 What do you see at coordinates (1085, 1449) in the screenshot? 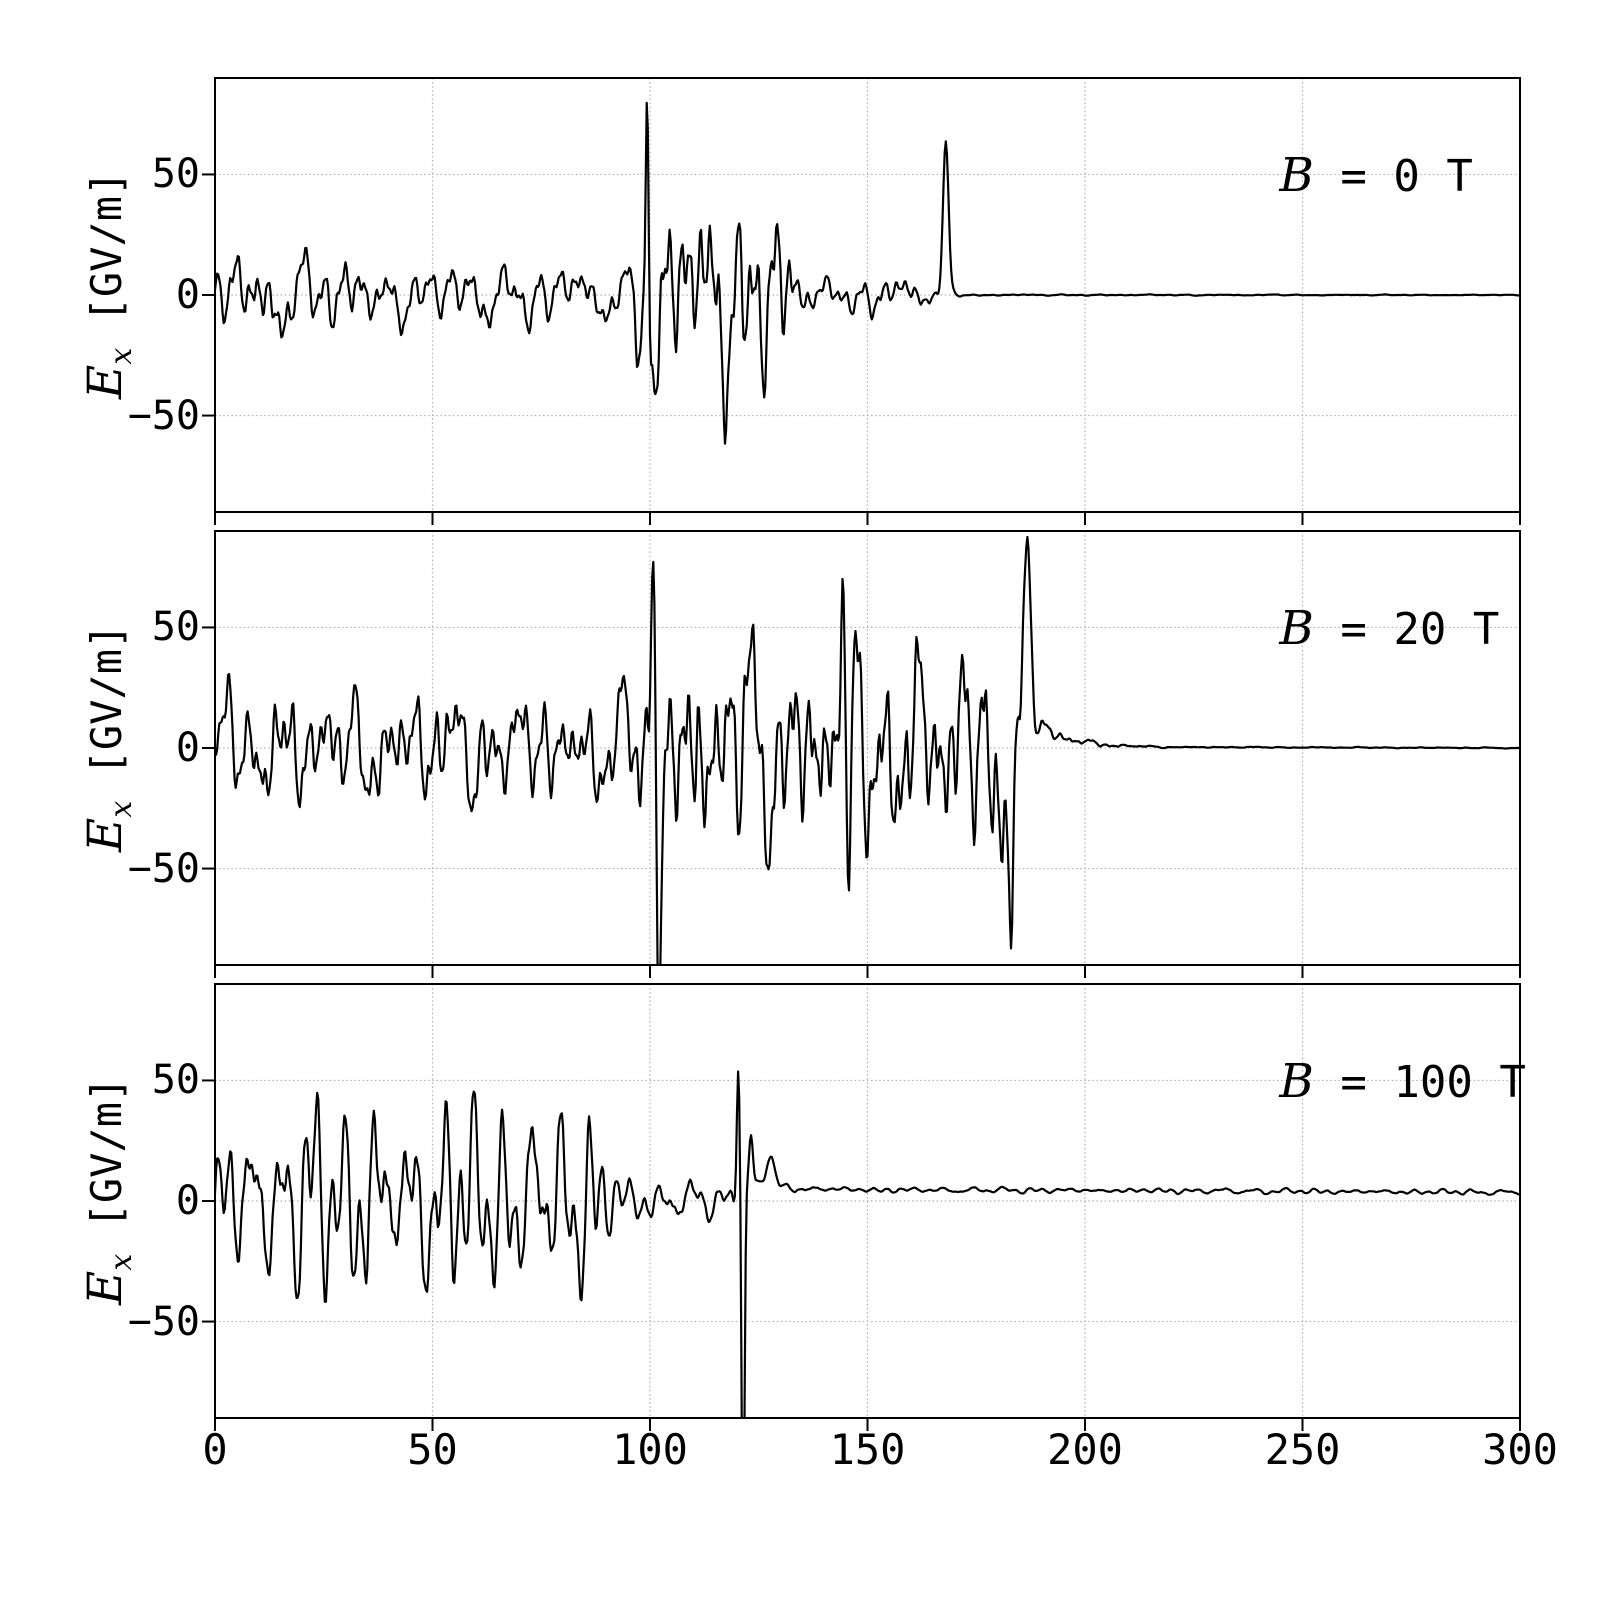
I see `x-tick-label: 200` at bounding box center [1085, 1449].